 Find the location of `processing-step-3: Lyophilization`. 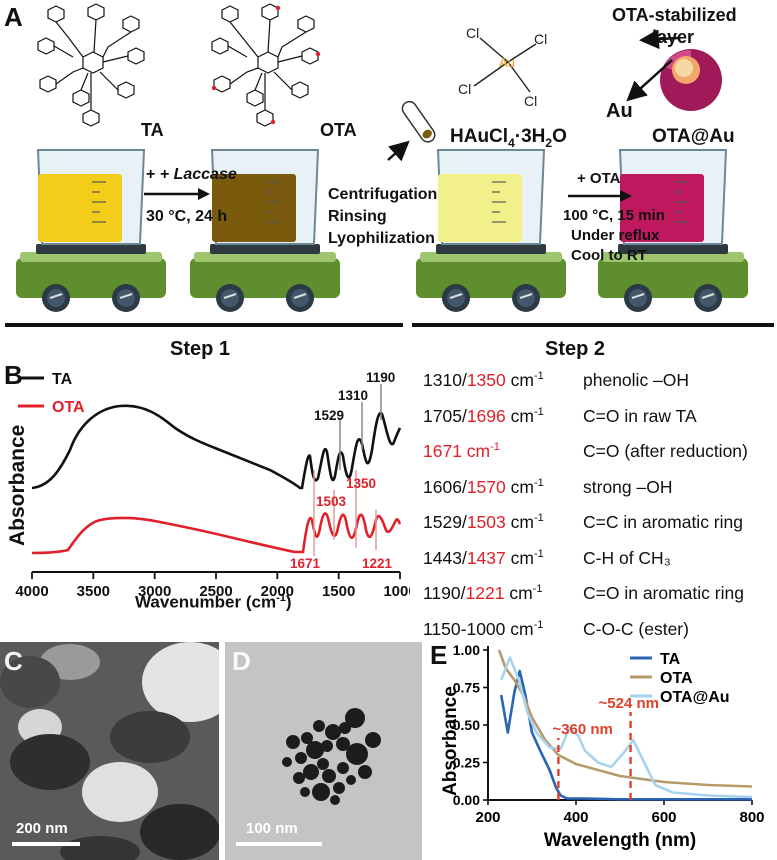

processing-step-3: Lyophilization is located at coordinates (381, 238).